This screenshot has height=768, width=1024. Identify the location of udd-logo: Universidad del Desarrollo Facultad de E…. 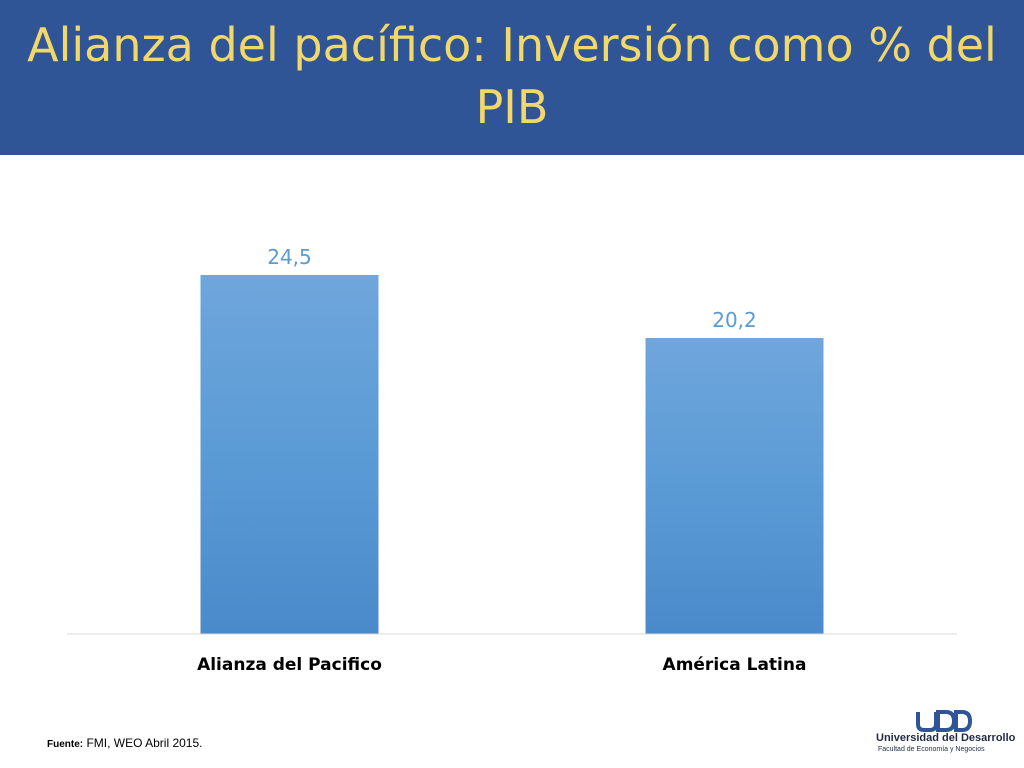
(946, 731).